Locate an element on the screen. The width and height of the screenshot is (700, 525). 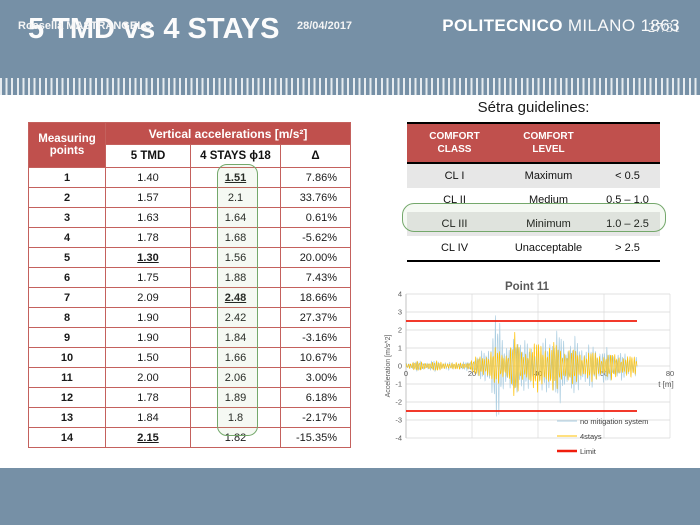
point-cell: 5 is located at coordinates (67, 257).